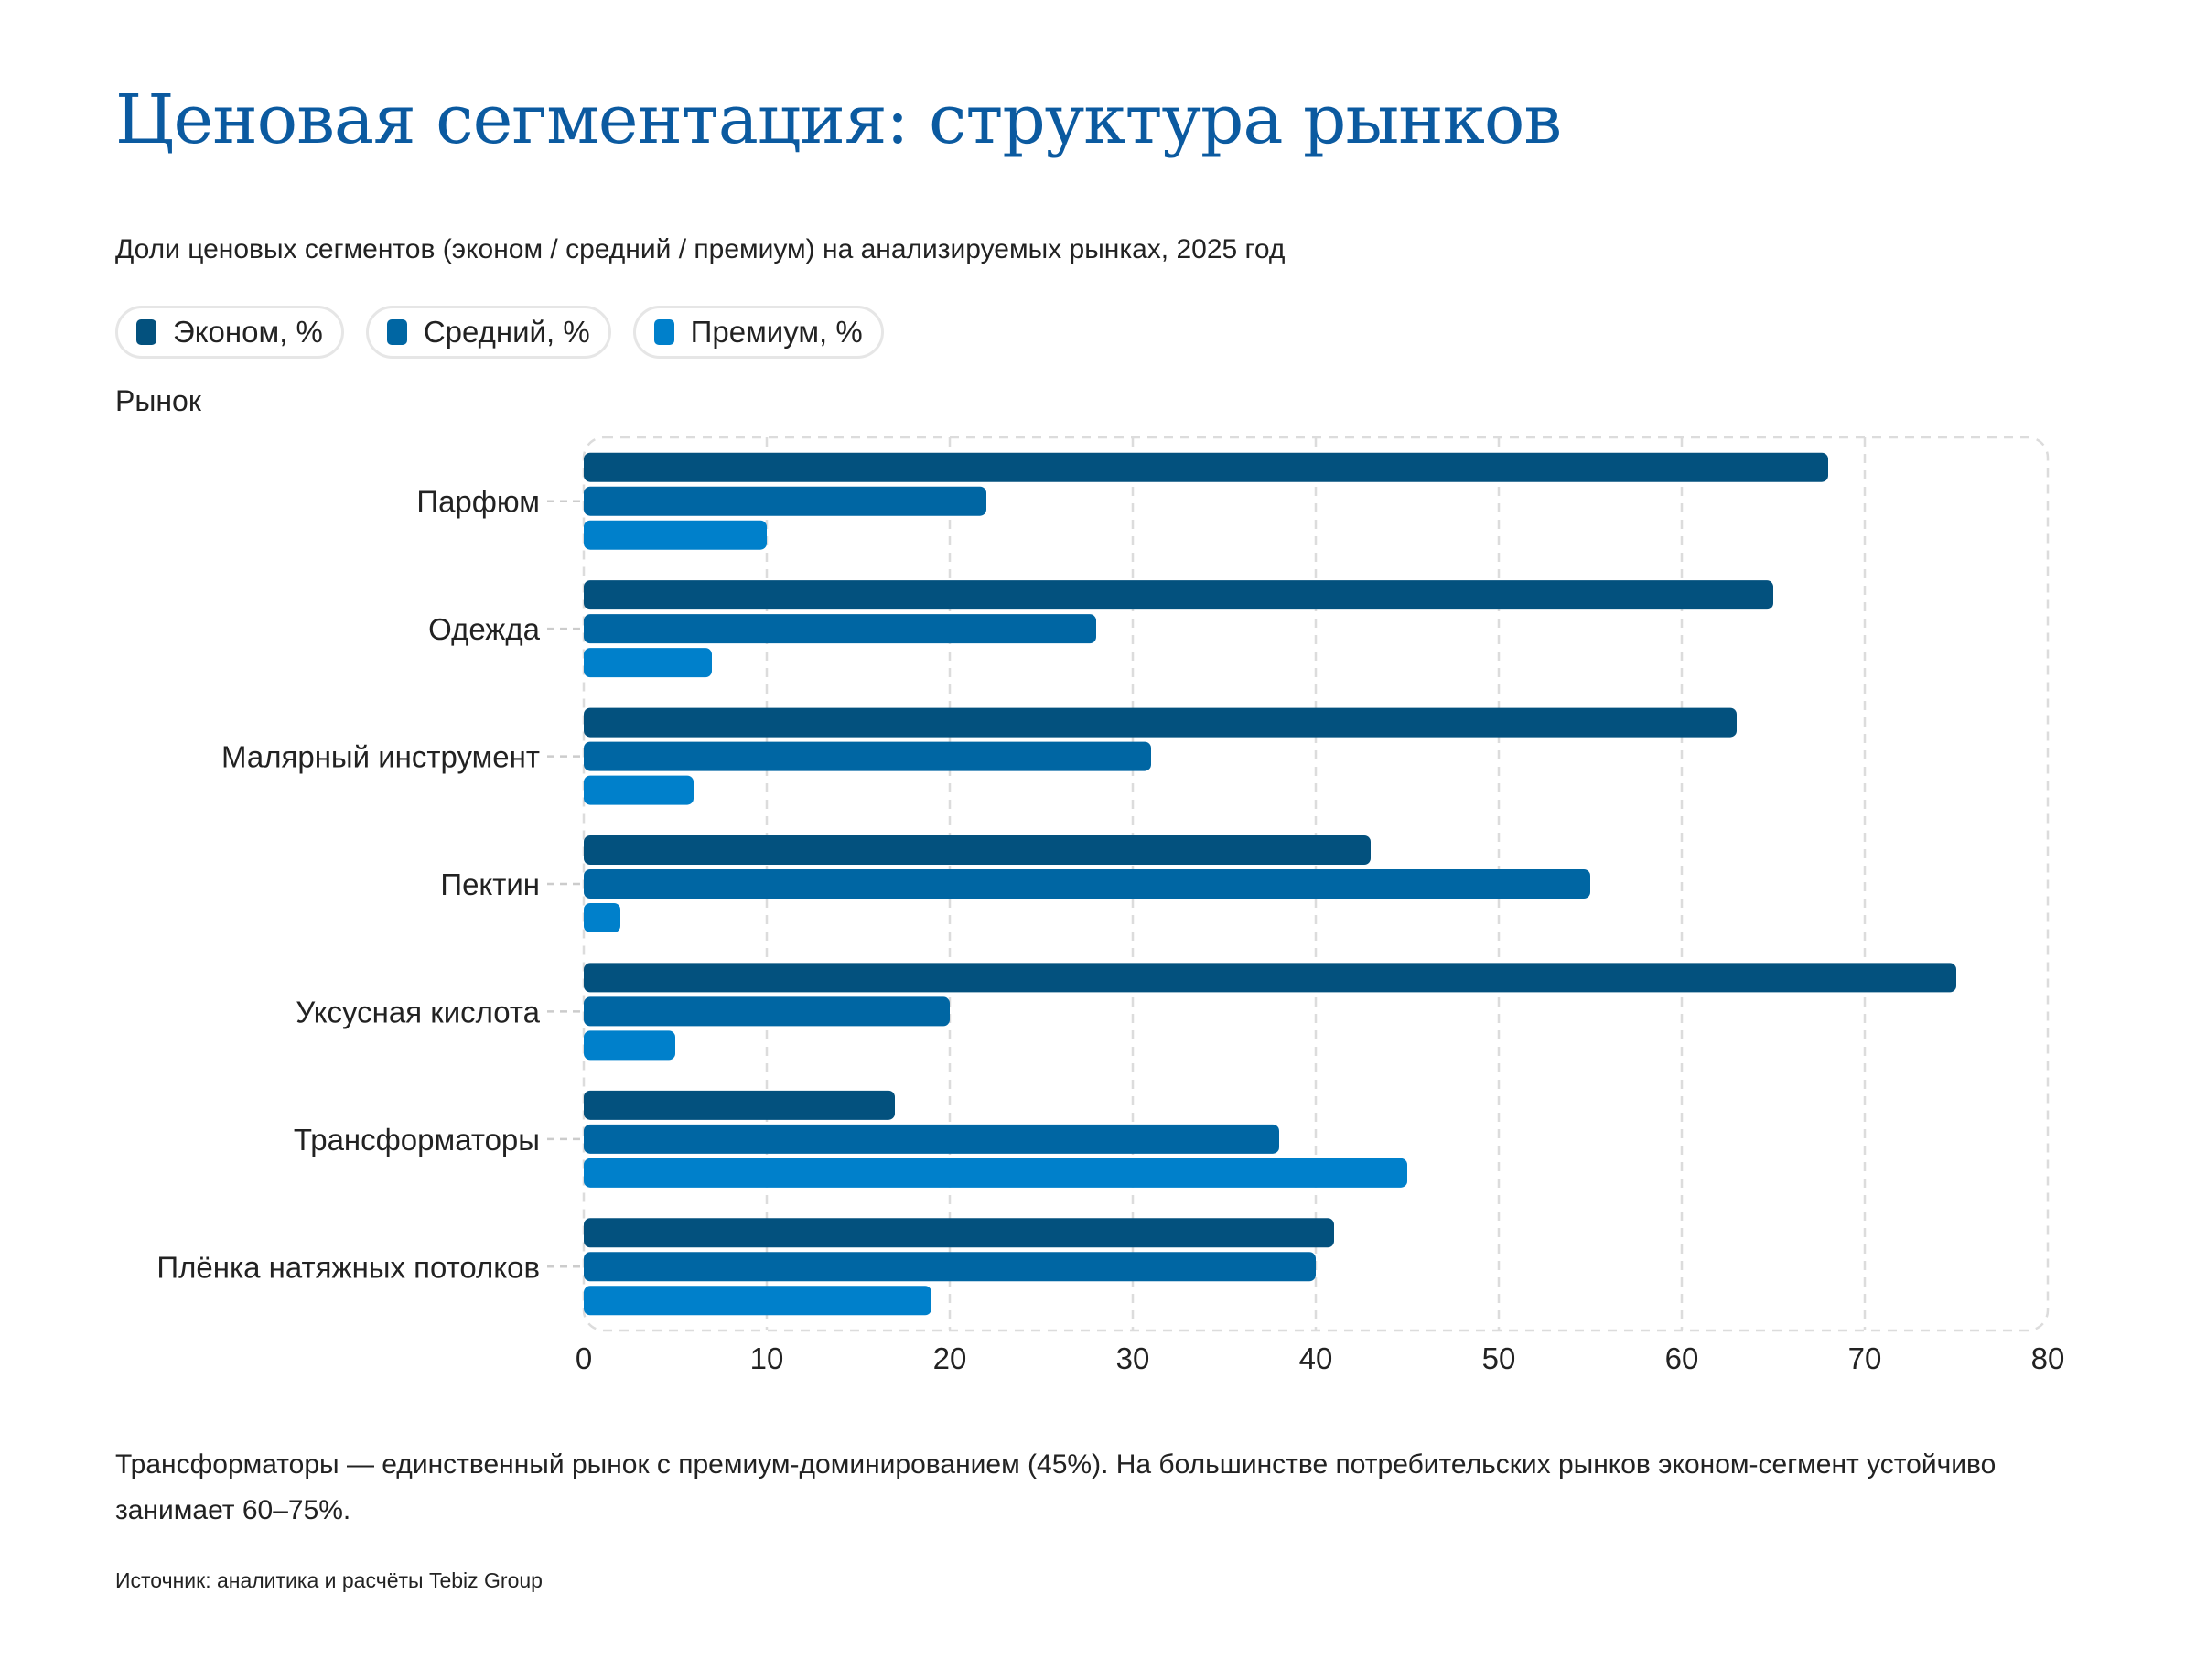 This screenshot has width=2196, height=1680. I want to click on category-label: Уксусная кислота, so click(418, 1011).